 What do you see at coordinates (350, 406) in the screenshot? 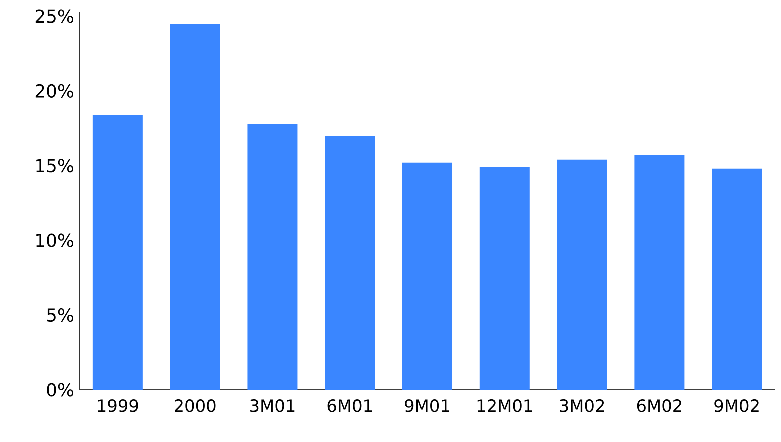
I see `x-tick-label: 6M01` at bounding box center [350, 406].